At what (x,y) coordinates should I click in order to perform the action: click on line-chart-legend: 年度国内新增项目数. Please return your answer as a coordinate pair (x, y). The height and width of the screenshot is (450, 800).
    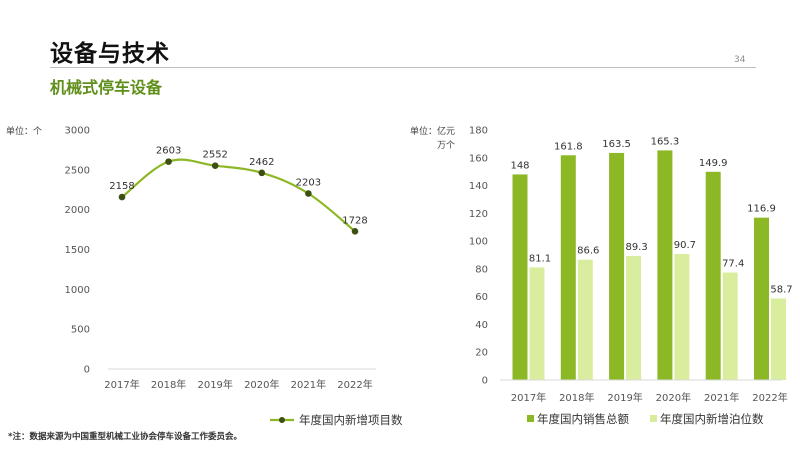
    Looking at the image, I should click on (336, 420).